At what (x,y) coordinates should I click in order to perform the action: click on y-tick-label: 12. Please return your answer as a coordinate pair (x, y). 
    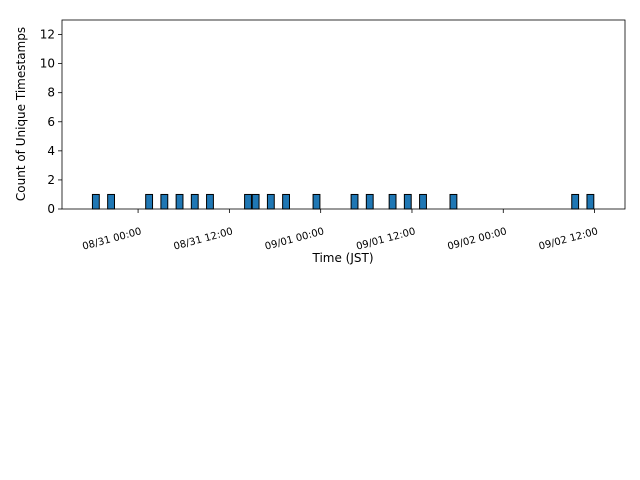
    Looking at the image, I should click on (47, 35).